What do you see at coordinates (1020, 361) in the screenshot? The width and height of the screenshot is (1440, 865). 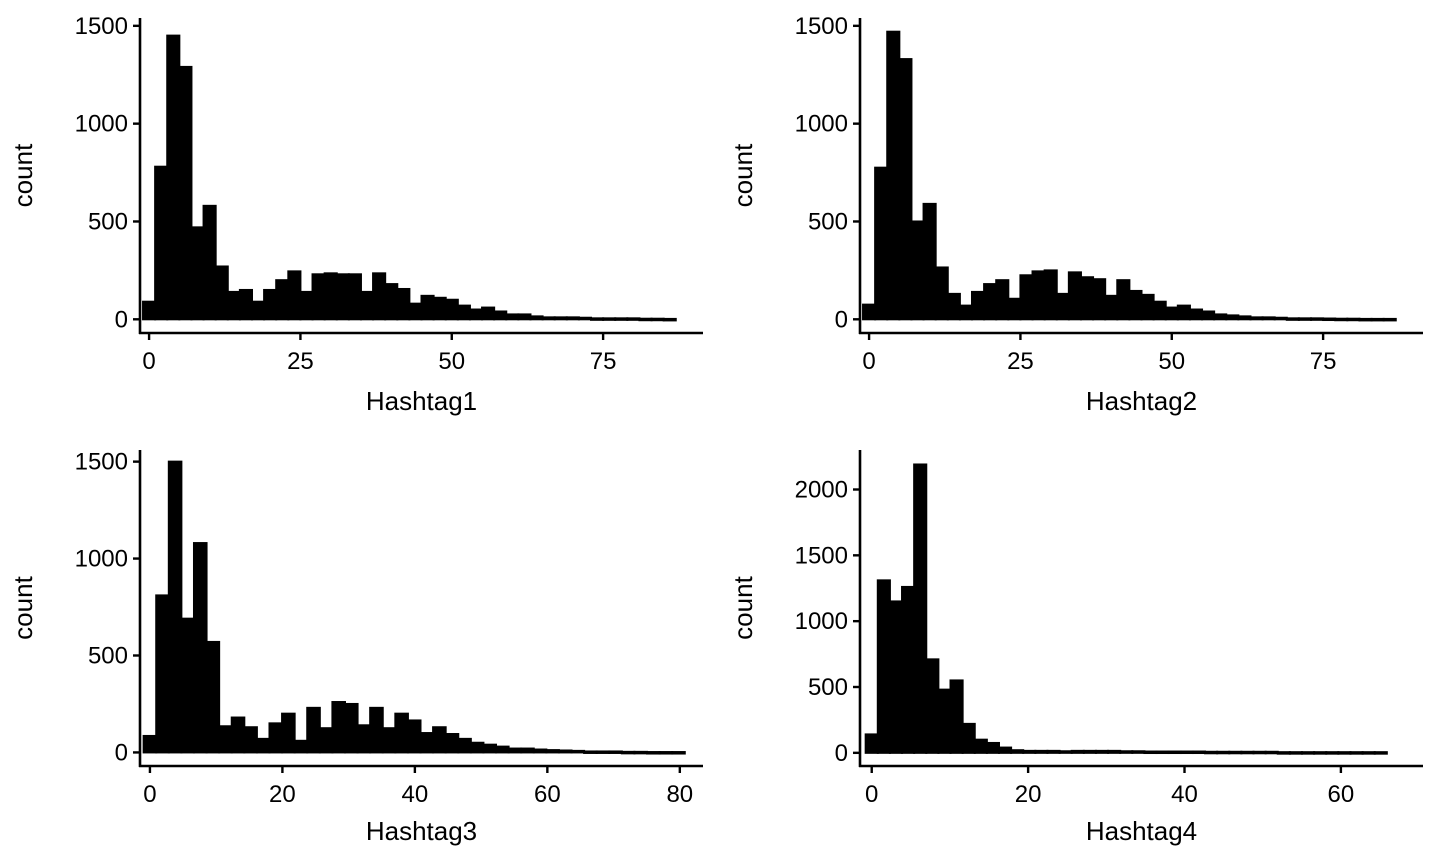 I see `x-tick-label: 25` at bounding box center [1020, 361].